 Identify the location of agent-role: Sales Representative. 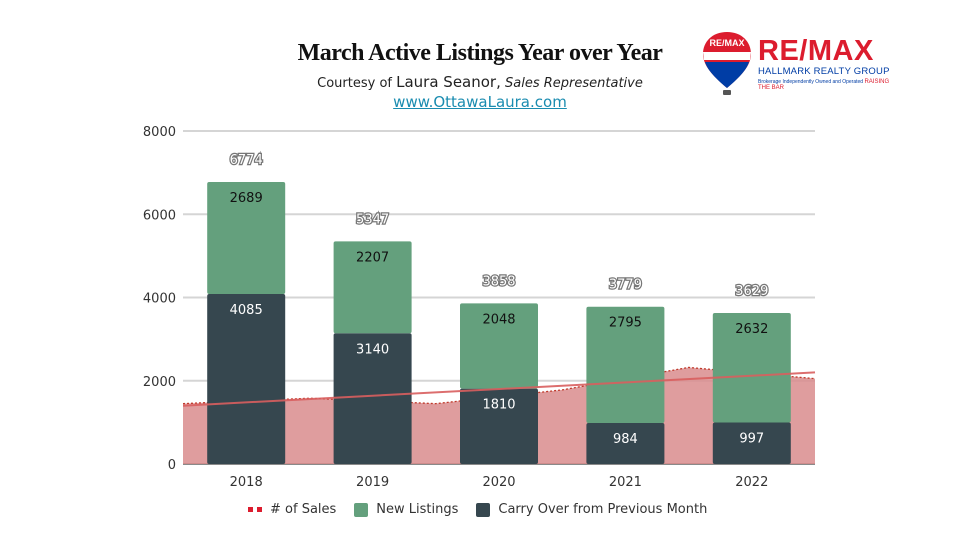
(574, 83).